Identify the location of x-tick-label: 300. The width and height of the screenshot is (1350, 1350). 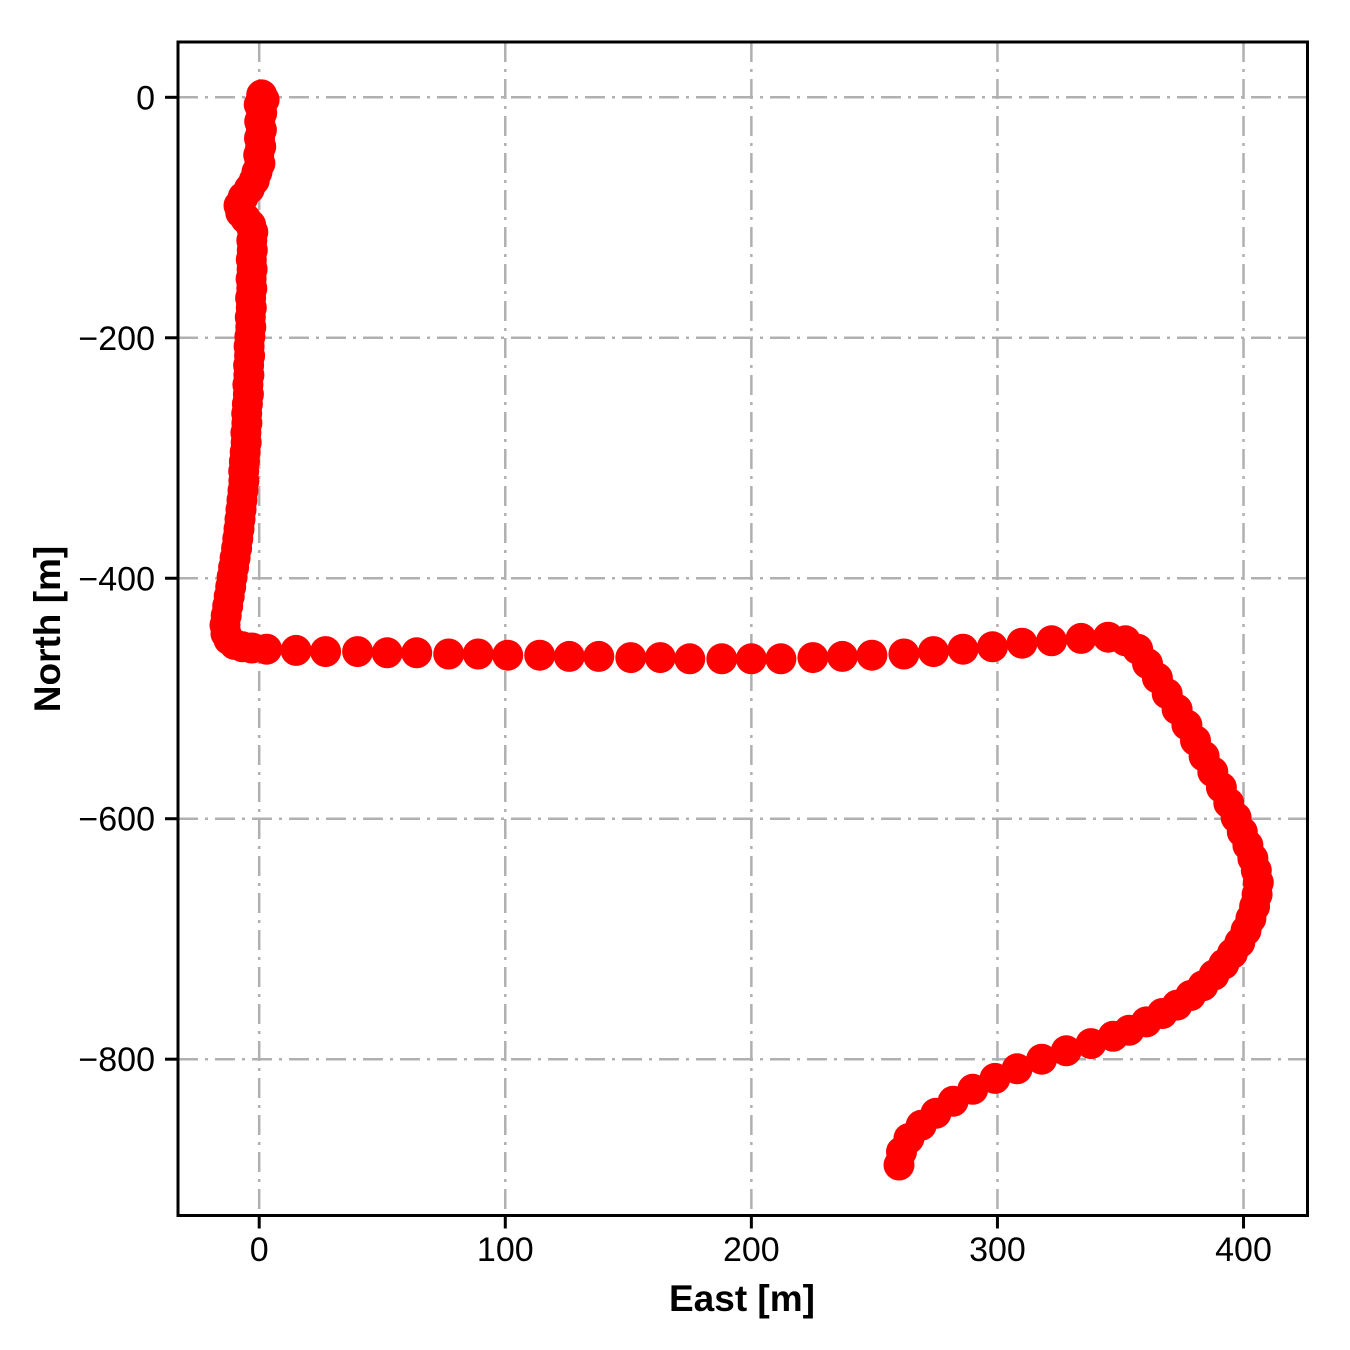
(997, 1250).